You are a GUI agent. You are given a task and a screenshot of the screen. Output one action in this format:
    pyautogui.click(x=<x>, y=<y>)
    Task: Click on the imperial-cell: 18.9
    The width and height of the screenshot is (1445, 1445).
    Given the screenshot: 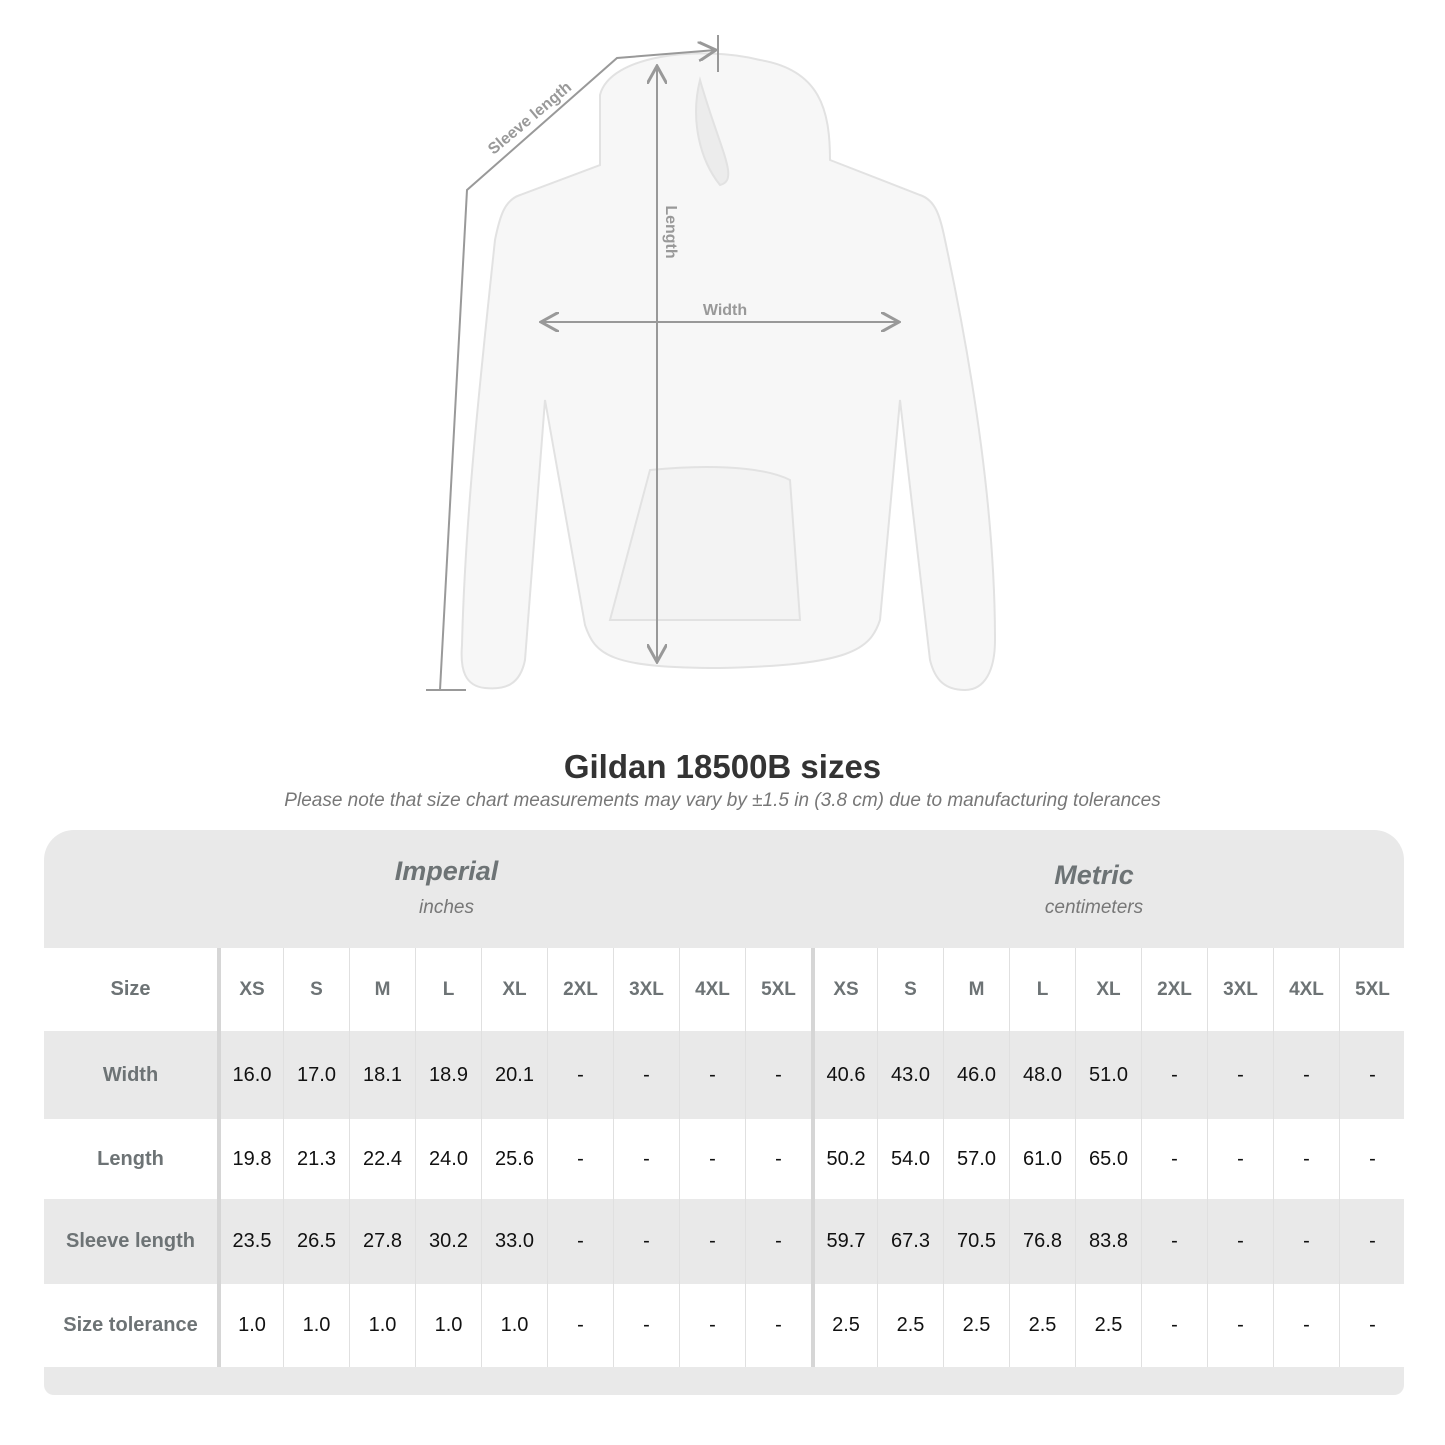 What is the action you would take?
    pyautogui.click(x=448, y=1075)
    